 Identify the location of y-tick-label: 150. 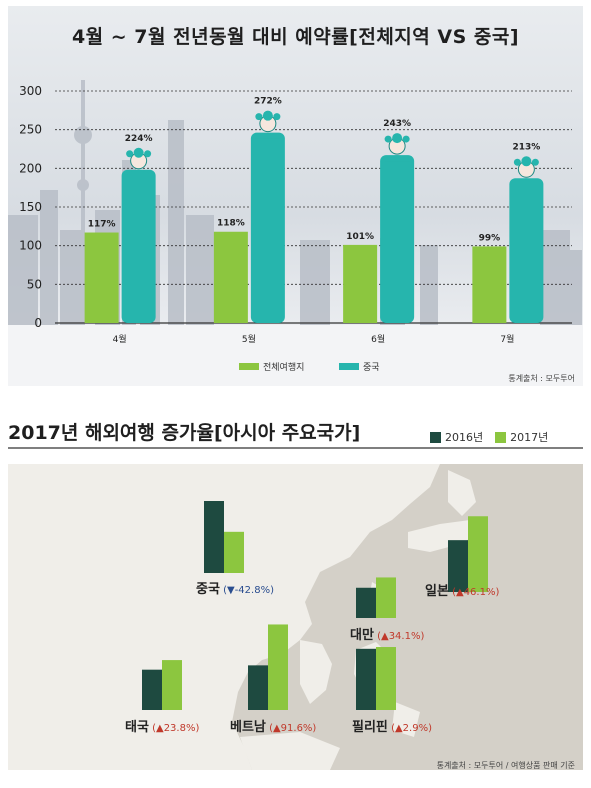
(30, 207).